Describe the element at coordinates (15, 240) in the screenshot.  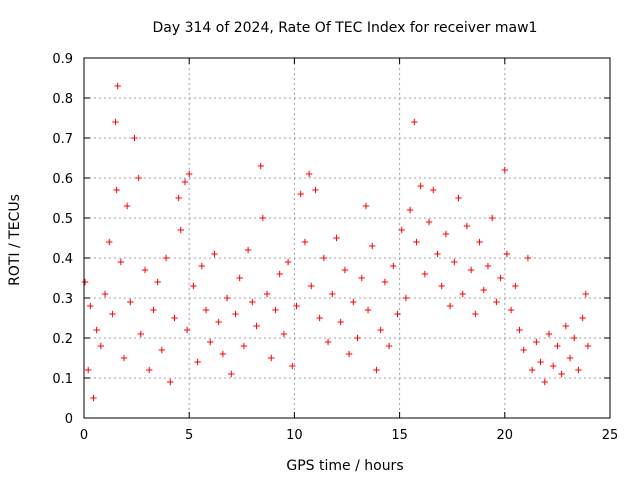
I see `y-axis-label: ROTI / TECUs` at that location.